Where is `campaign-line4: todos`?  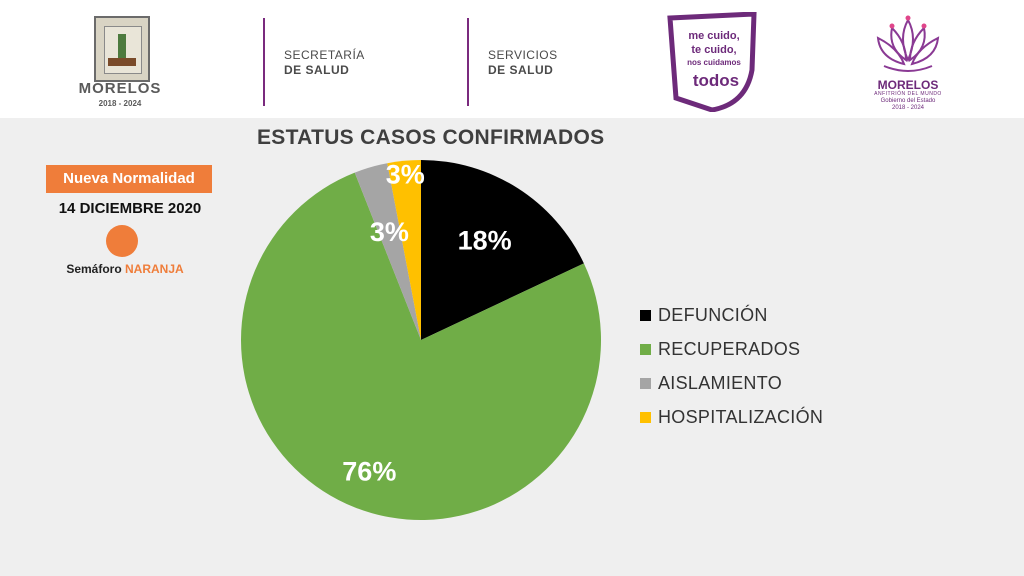 campaign-line4: todos is located at coordinates (716, 80).